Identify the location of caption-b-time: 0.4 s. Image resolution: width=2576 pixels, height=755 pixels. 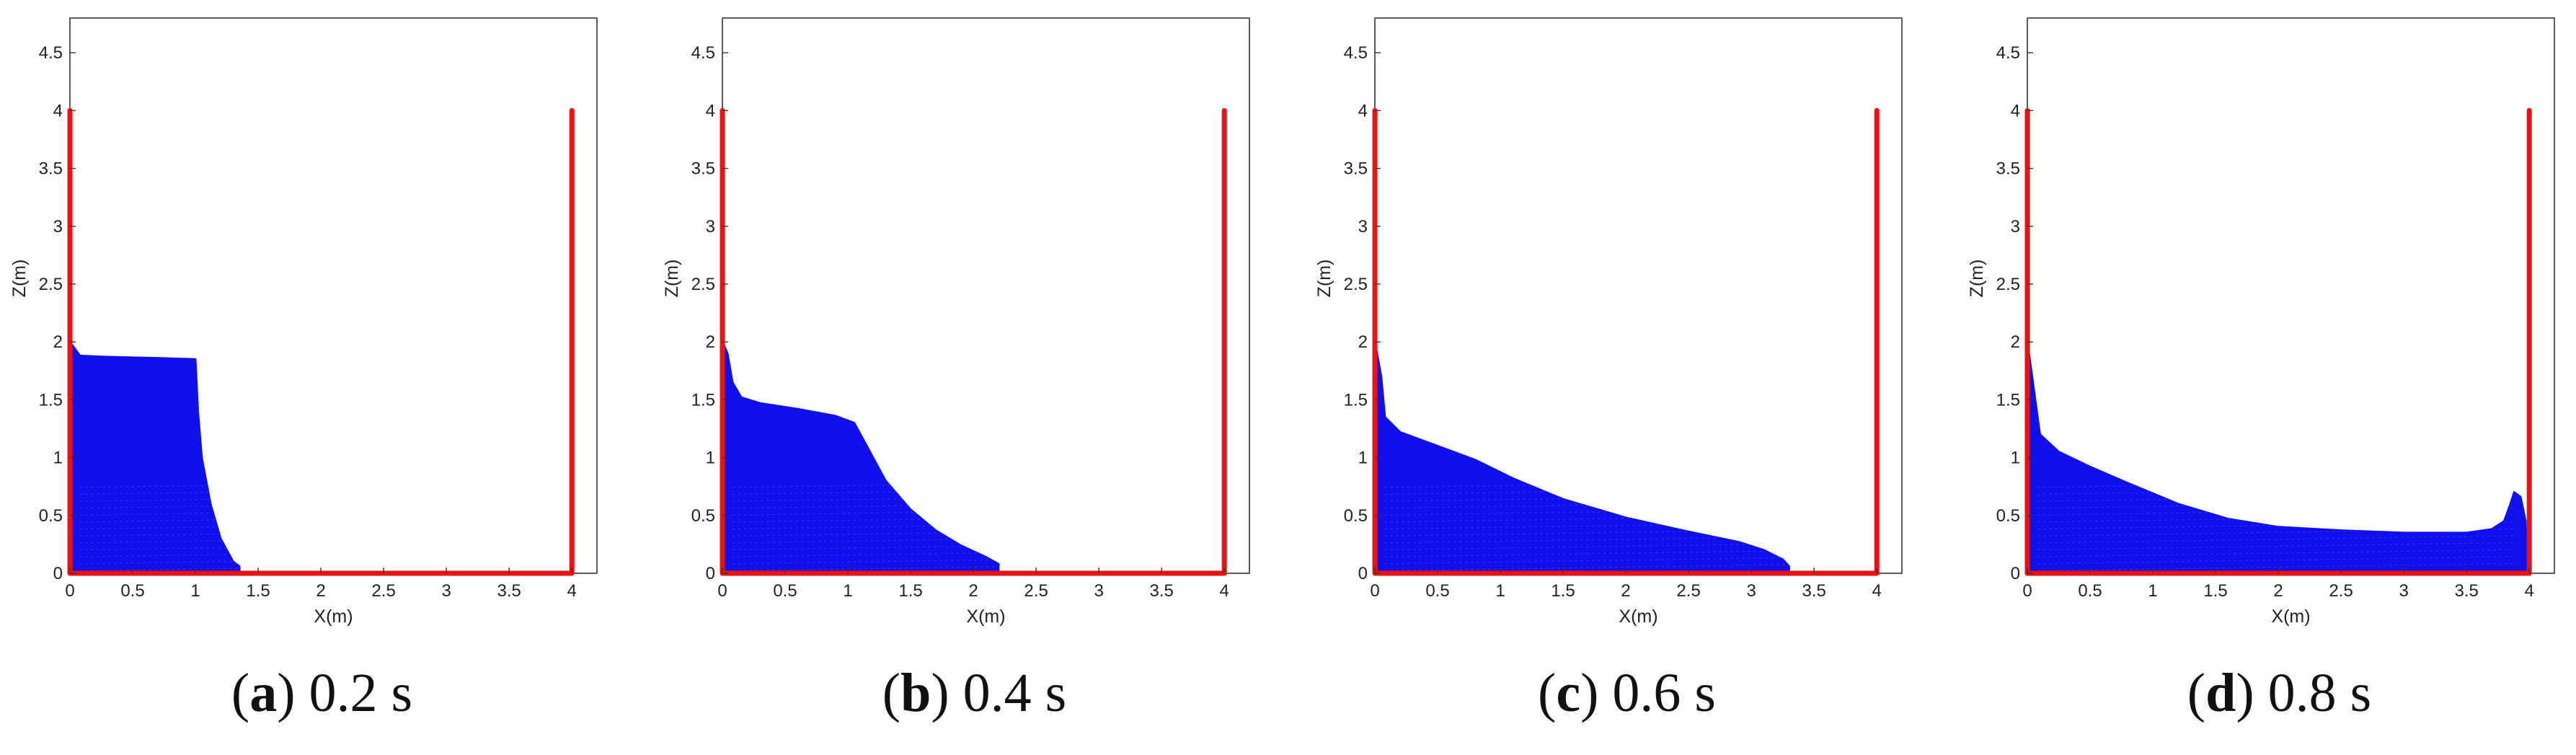
(1014, 693).